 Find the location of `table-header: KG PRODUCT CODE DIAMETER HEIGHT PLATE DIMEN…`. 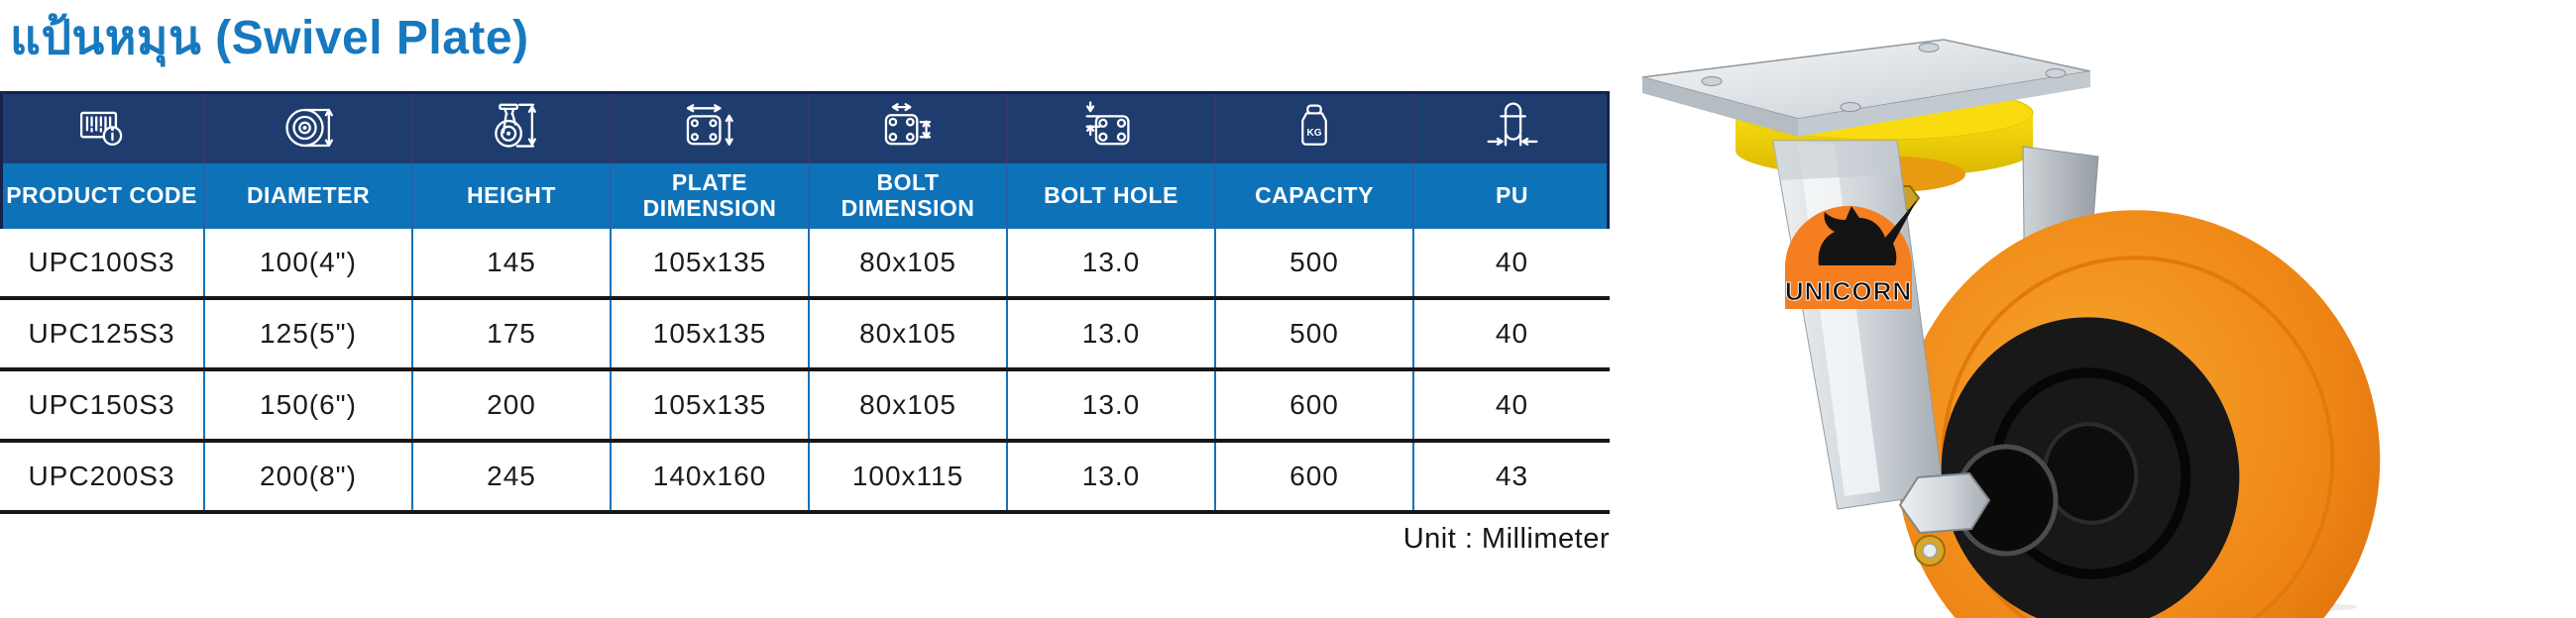

table-header: KG PRODUCT CODE DIAMETER HEIGHT PLATE DIMEN… is located at coordinates (805, 160).